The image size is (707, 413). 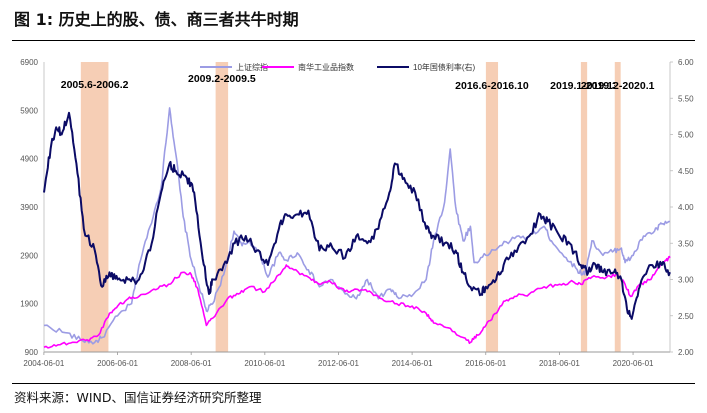 I want to click on highlight-label: 2019.12-2020.1, so click(x=618, y=86).